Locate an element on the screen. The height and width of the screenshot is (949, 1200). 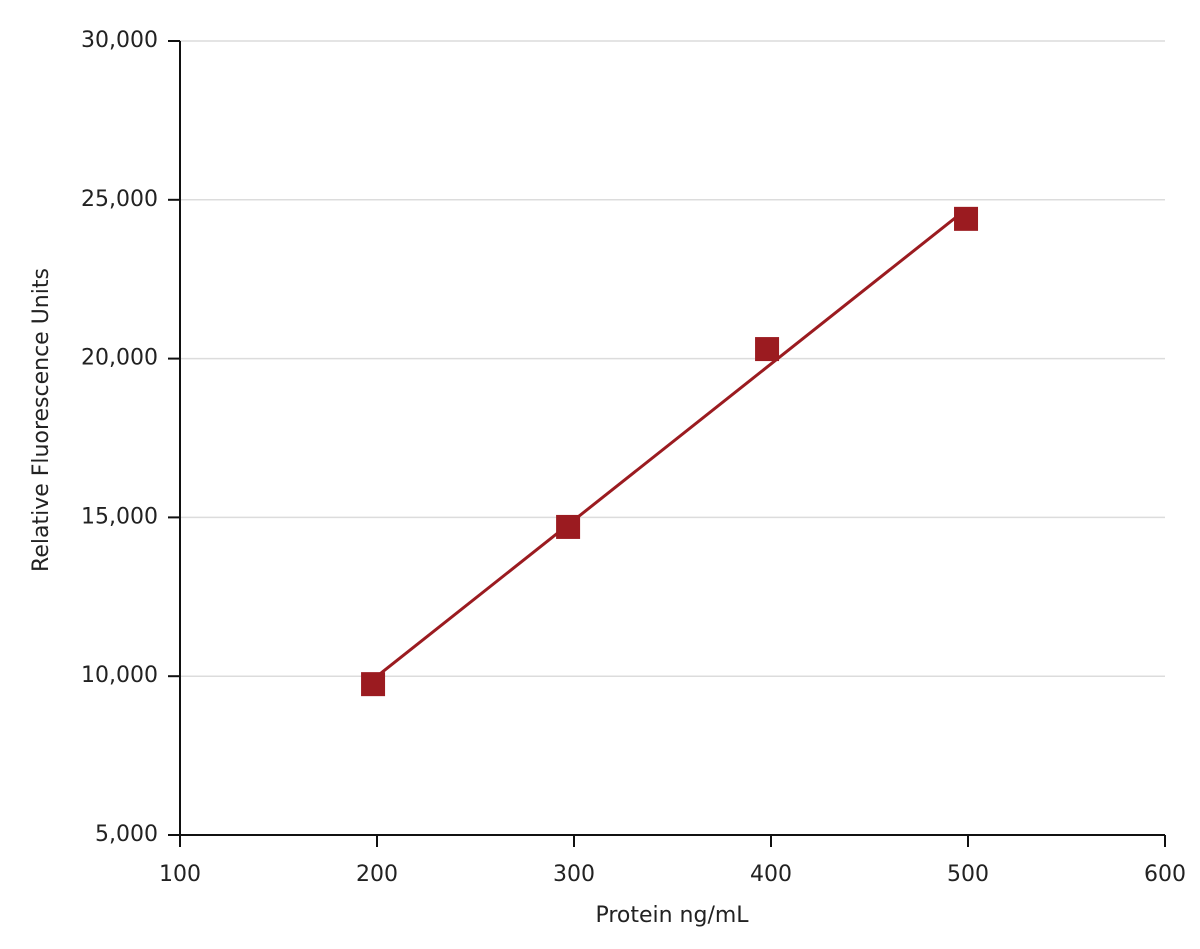
y-tick-label: 20,000 is located at coordinates (119, 358).